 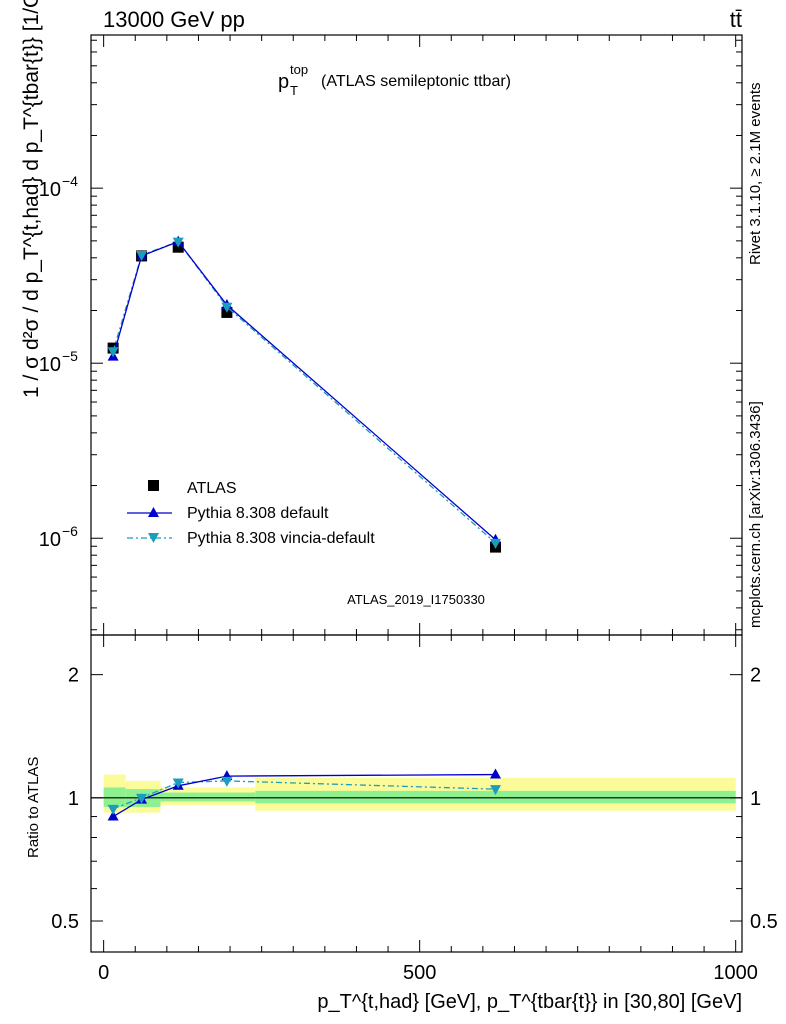 I want to click on legend-atlas-marker, so click(x=153, y=485).